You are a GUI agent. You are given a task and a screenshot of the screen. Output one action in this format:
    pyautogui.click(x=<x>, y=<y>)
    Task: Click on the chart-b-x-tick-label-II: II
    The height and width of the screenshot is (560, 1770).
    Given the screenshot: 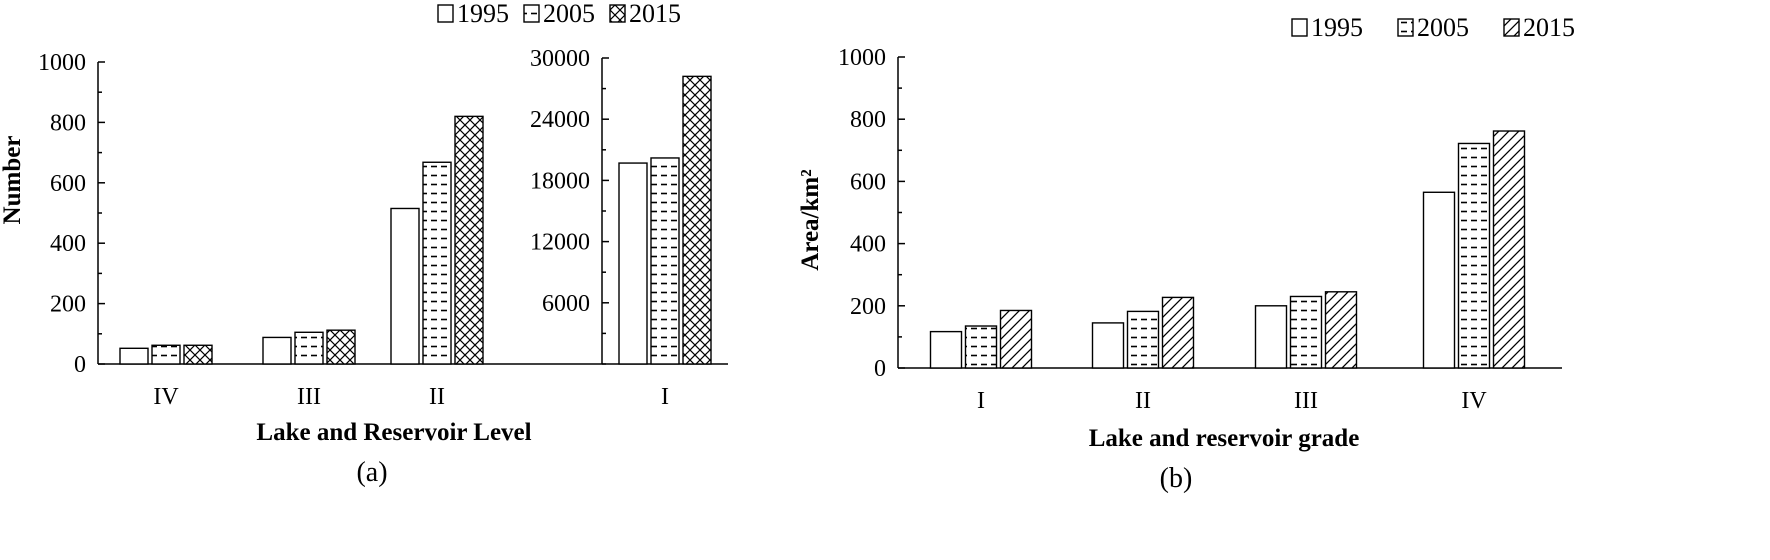 What is the action you would take?
    pyautogui.click(x=1143, y=401)
    